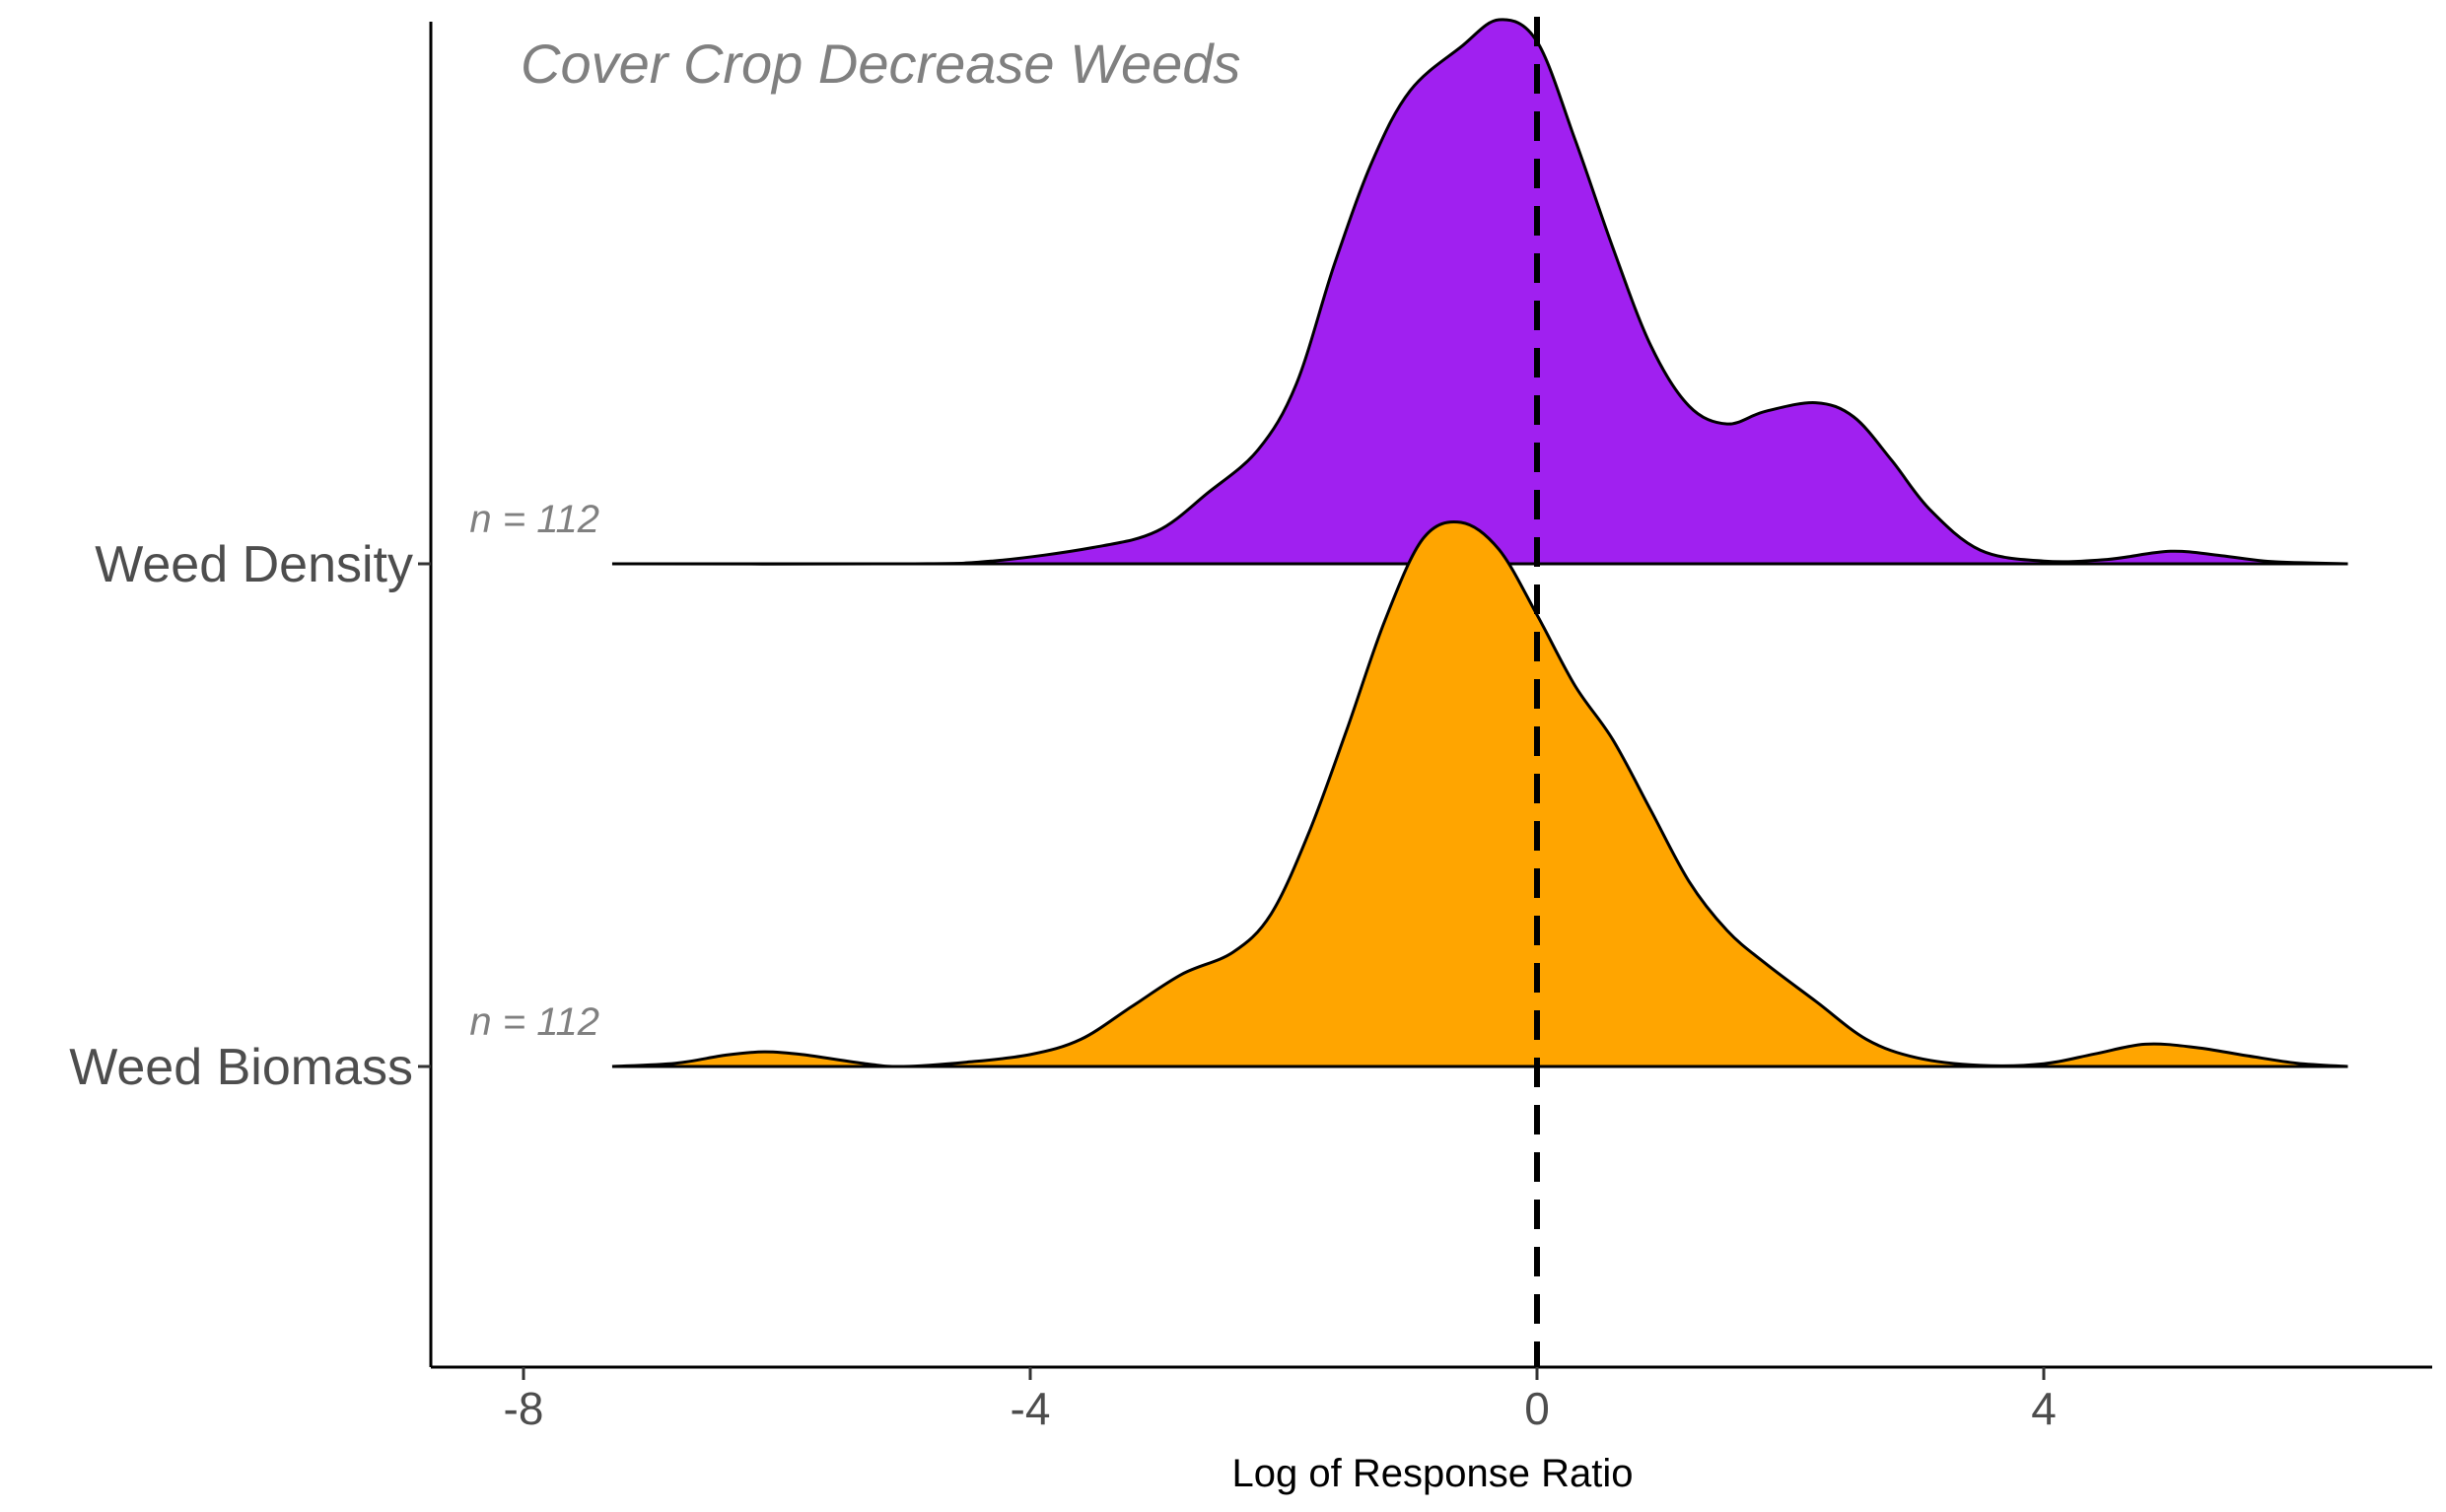 The image size is (2446, 1512). What do you see at coordinates (1031, 1408) in the screenshot?
I see `x-tick-label: -4` at bounding box center [1031, 1408].